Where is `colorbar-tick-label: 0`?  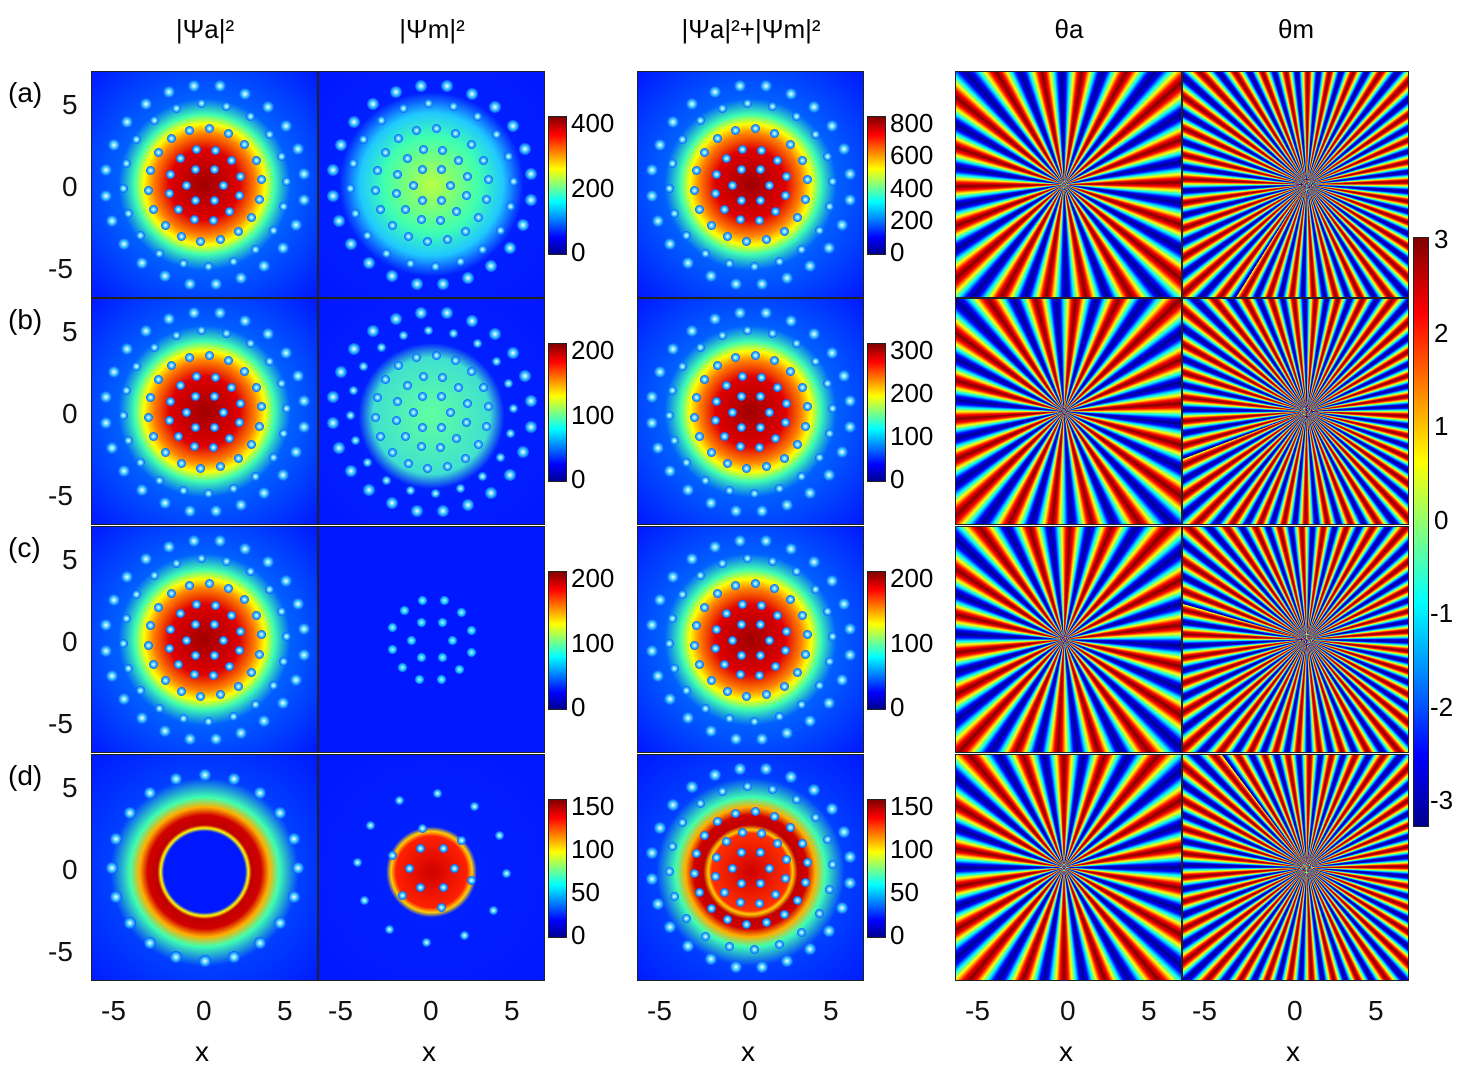 colorbar-tick-label: 0 is located at coordinates (578, 252).